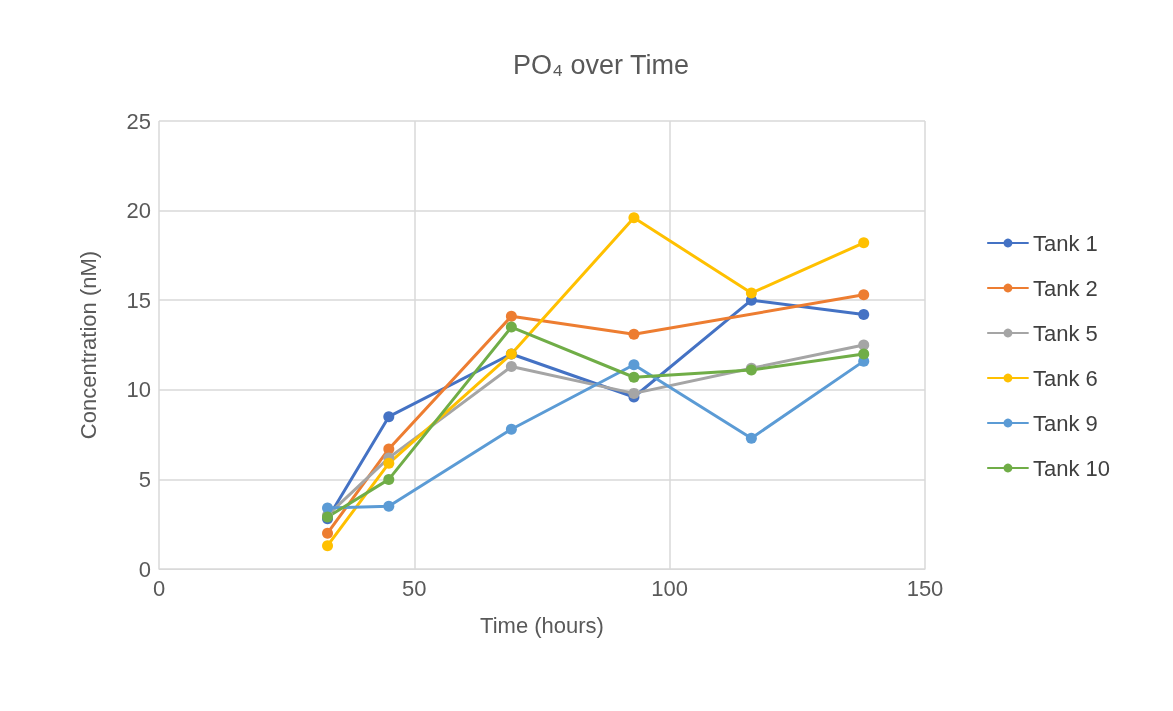  Describe the element at coordinates (138, 390) in the screenshot. I see `y-tick-label: 10` at that location.